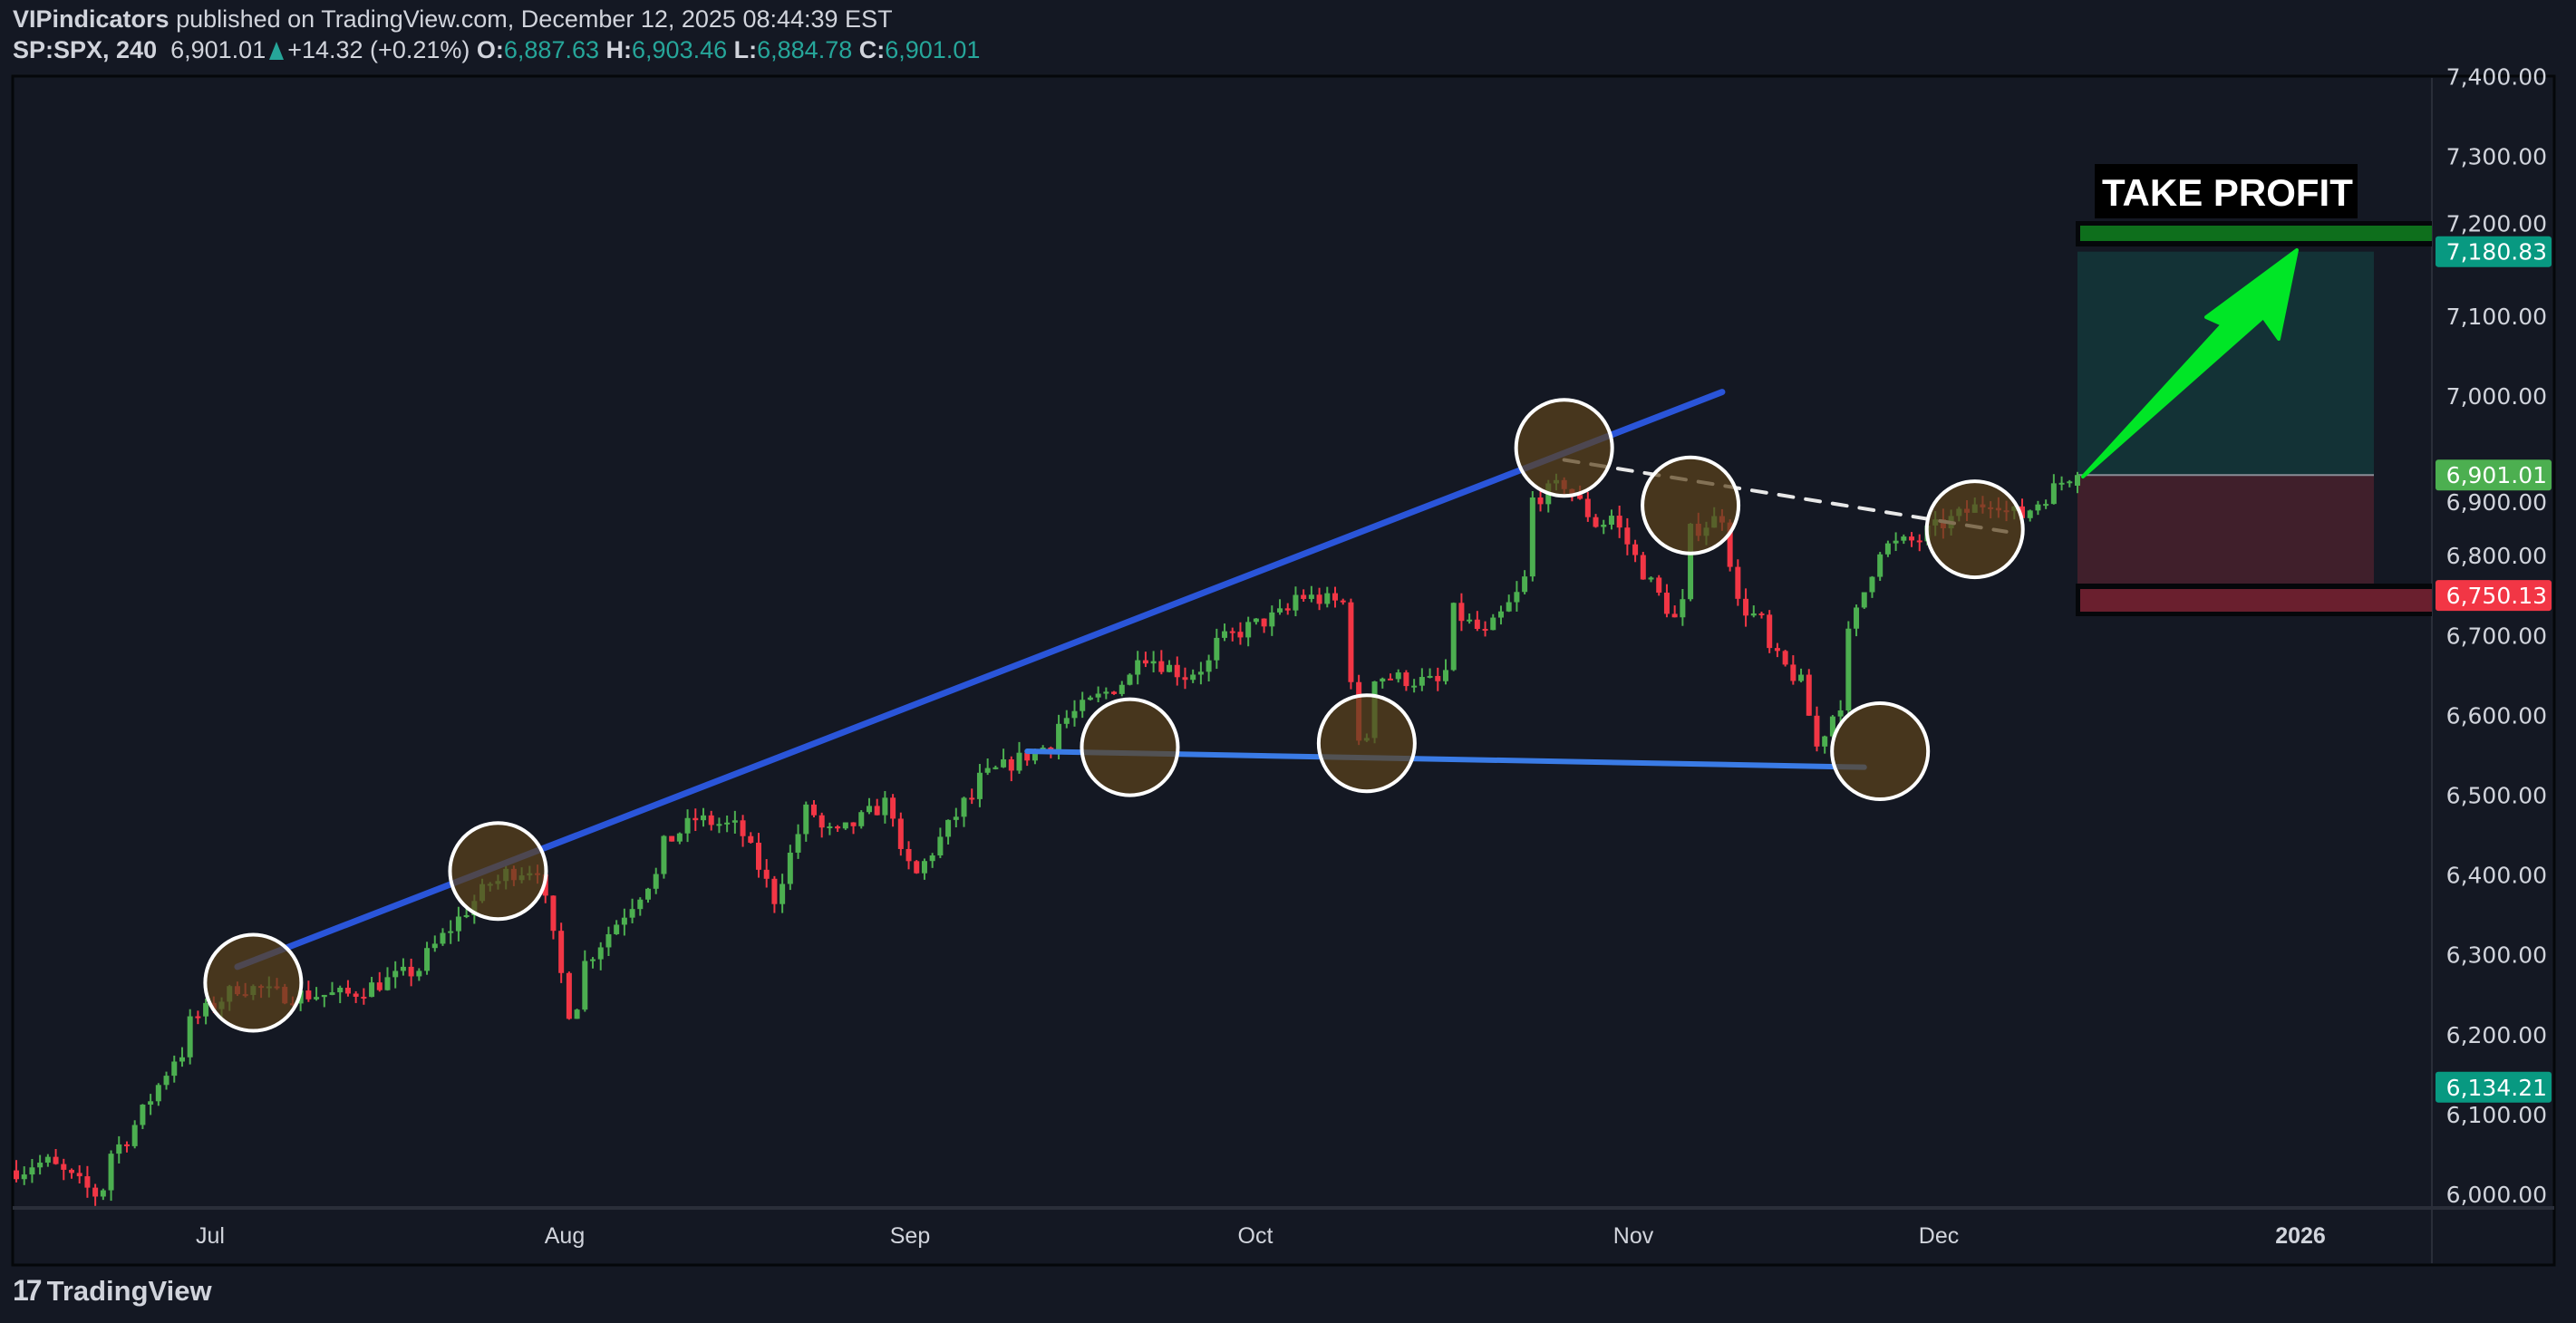 This screenshot has width=2576, height=1323. Describe the element at coordinates (2494, 596) in the screenshot. I see `price-badge: 6,750.13` at that location.